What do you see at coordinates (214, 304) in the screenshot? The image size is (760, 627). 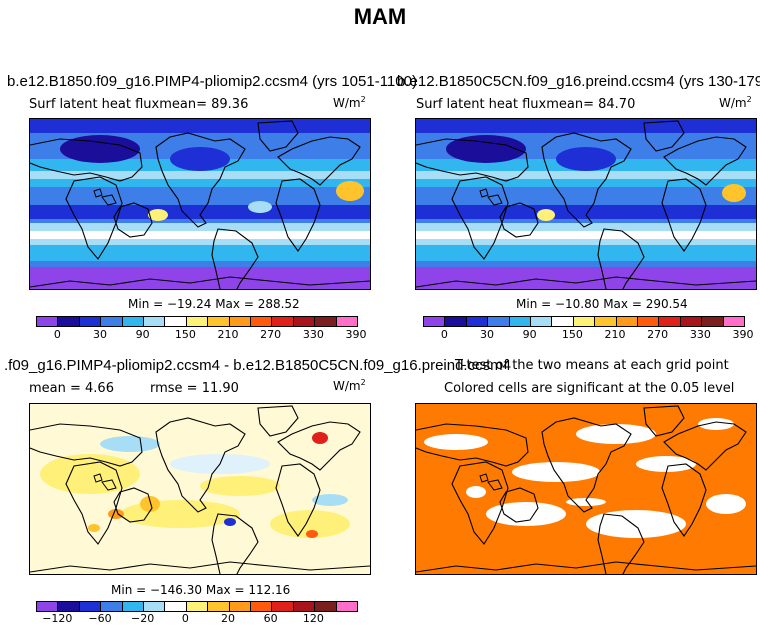 I see `minmax-label: Min = −19.24 Max = 288.52` at bounding box center [214, 304].